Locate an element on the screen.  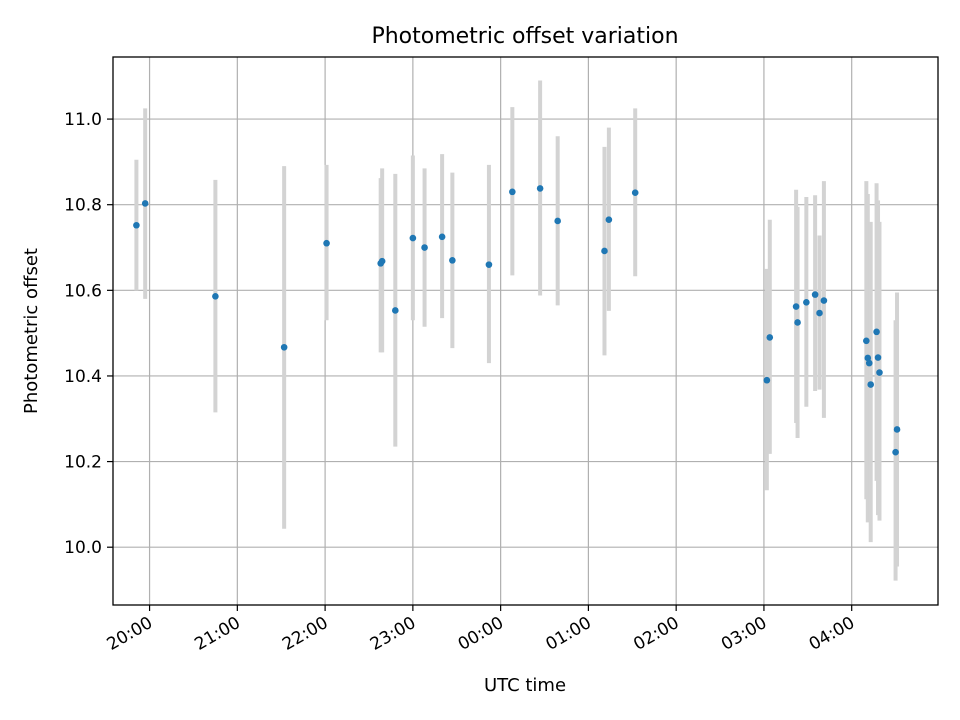
x-axis-label: UTC time is located at coordinates (525, 685).